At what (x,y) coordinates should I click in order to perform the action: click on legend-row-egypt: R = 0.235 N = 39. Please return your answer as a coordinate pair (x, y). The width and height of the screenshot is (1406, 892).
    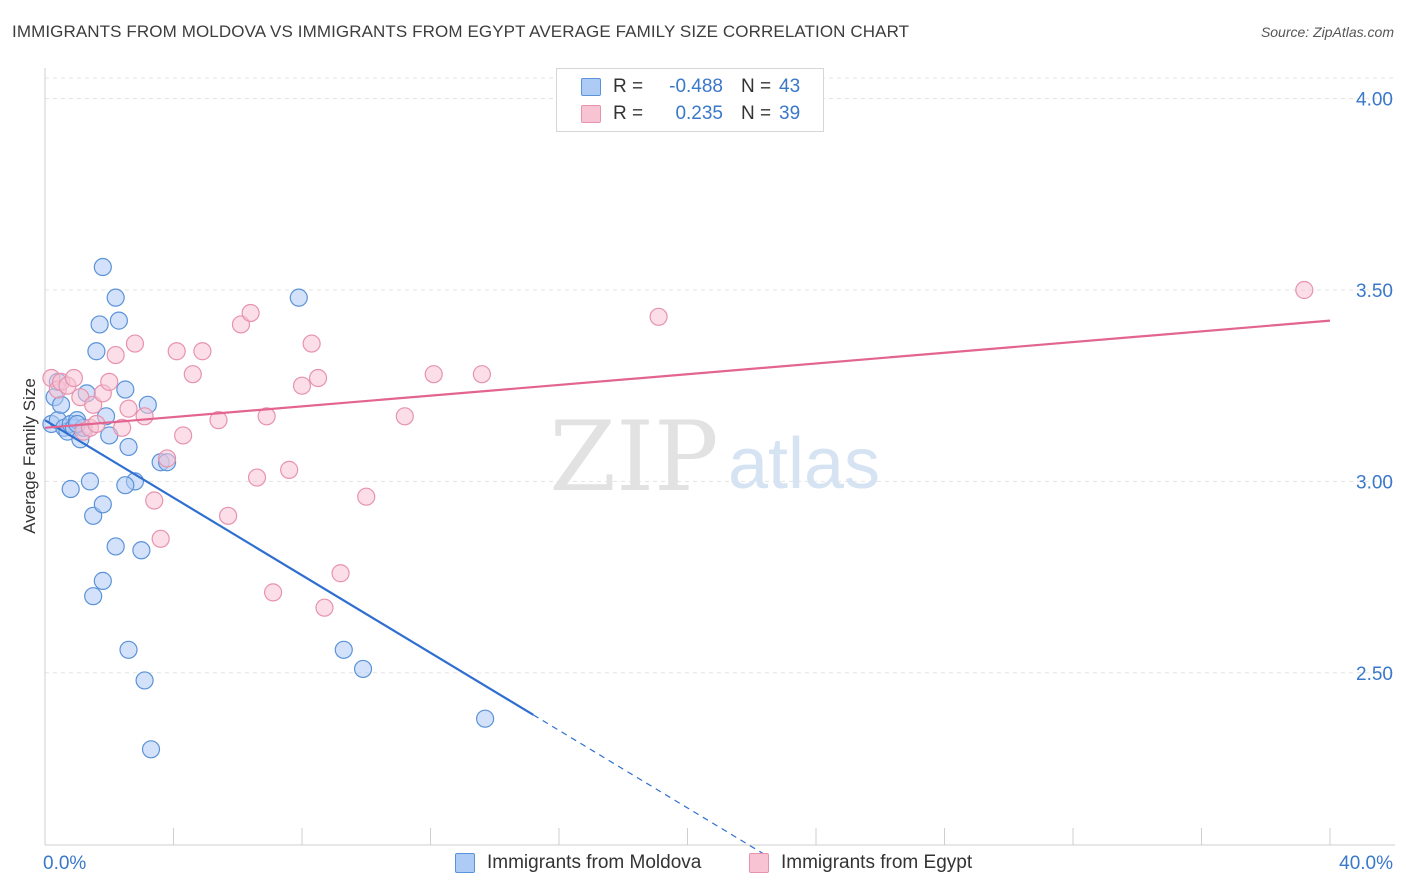
    Looking at the image, I should click on (690, 114).